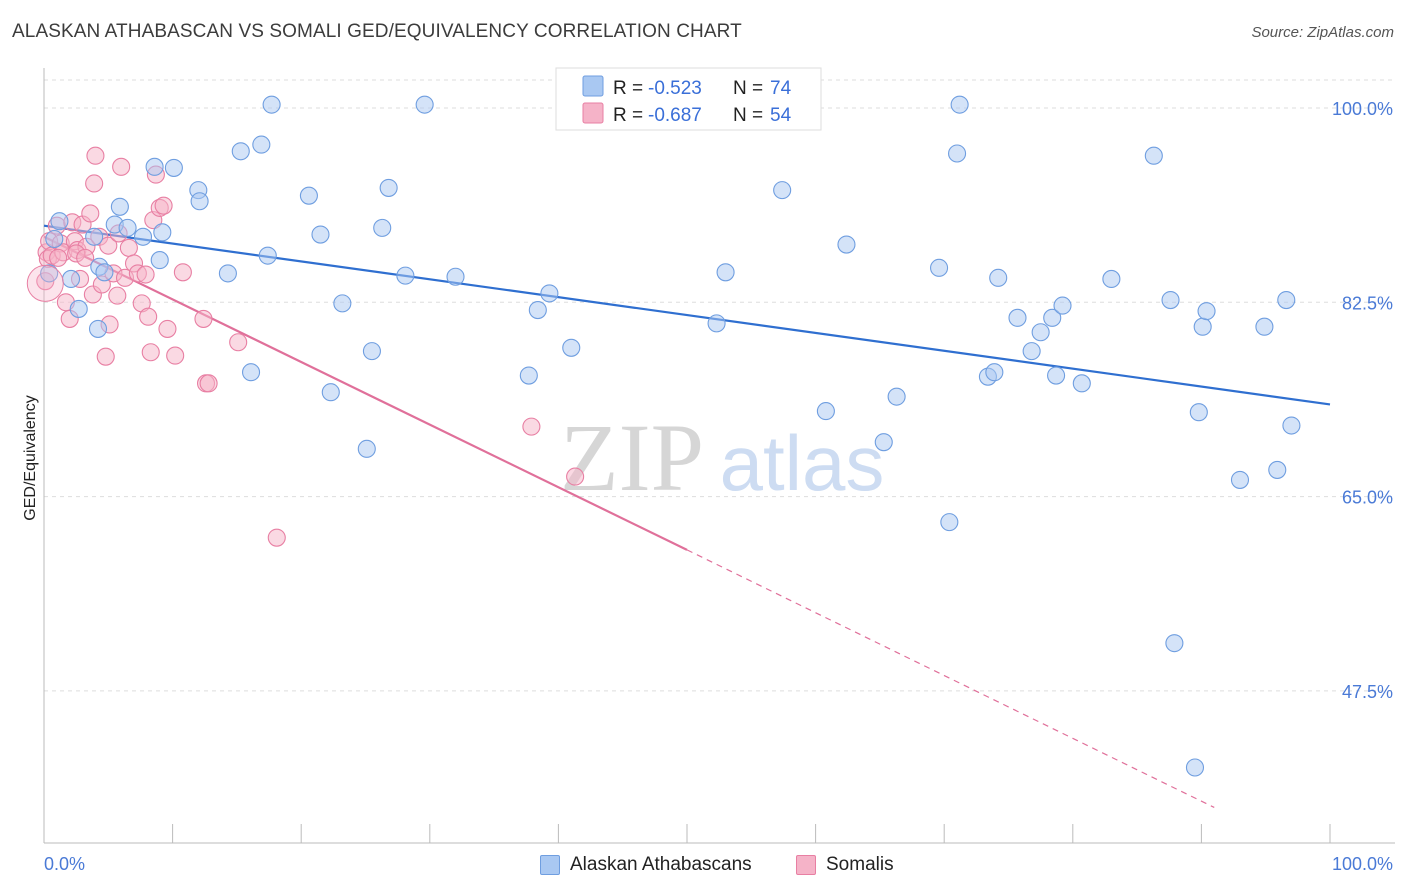 This screenshot has width=1406, height=892. I want to click on legend-item-athabascans: Alaskan Athabascans, so click(646, 865).